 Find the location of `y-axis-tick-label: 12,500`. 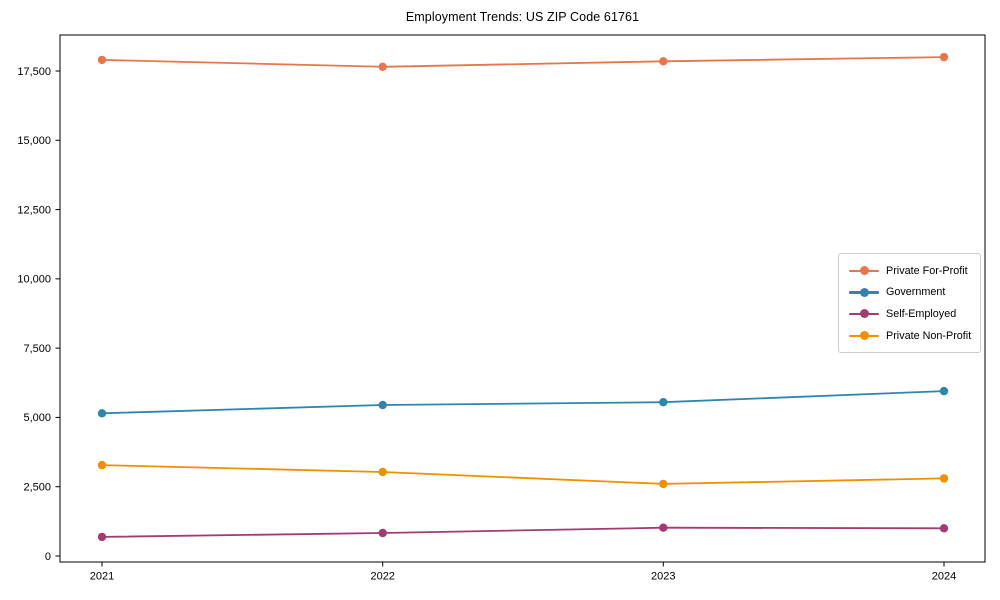

y-axis-tick-label: 12,500 is located at coordinates (34, 210).